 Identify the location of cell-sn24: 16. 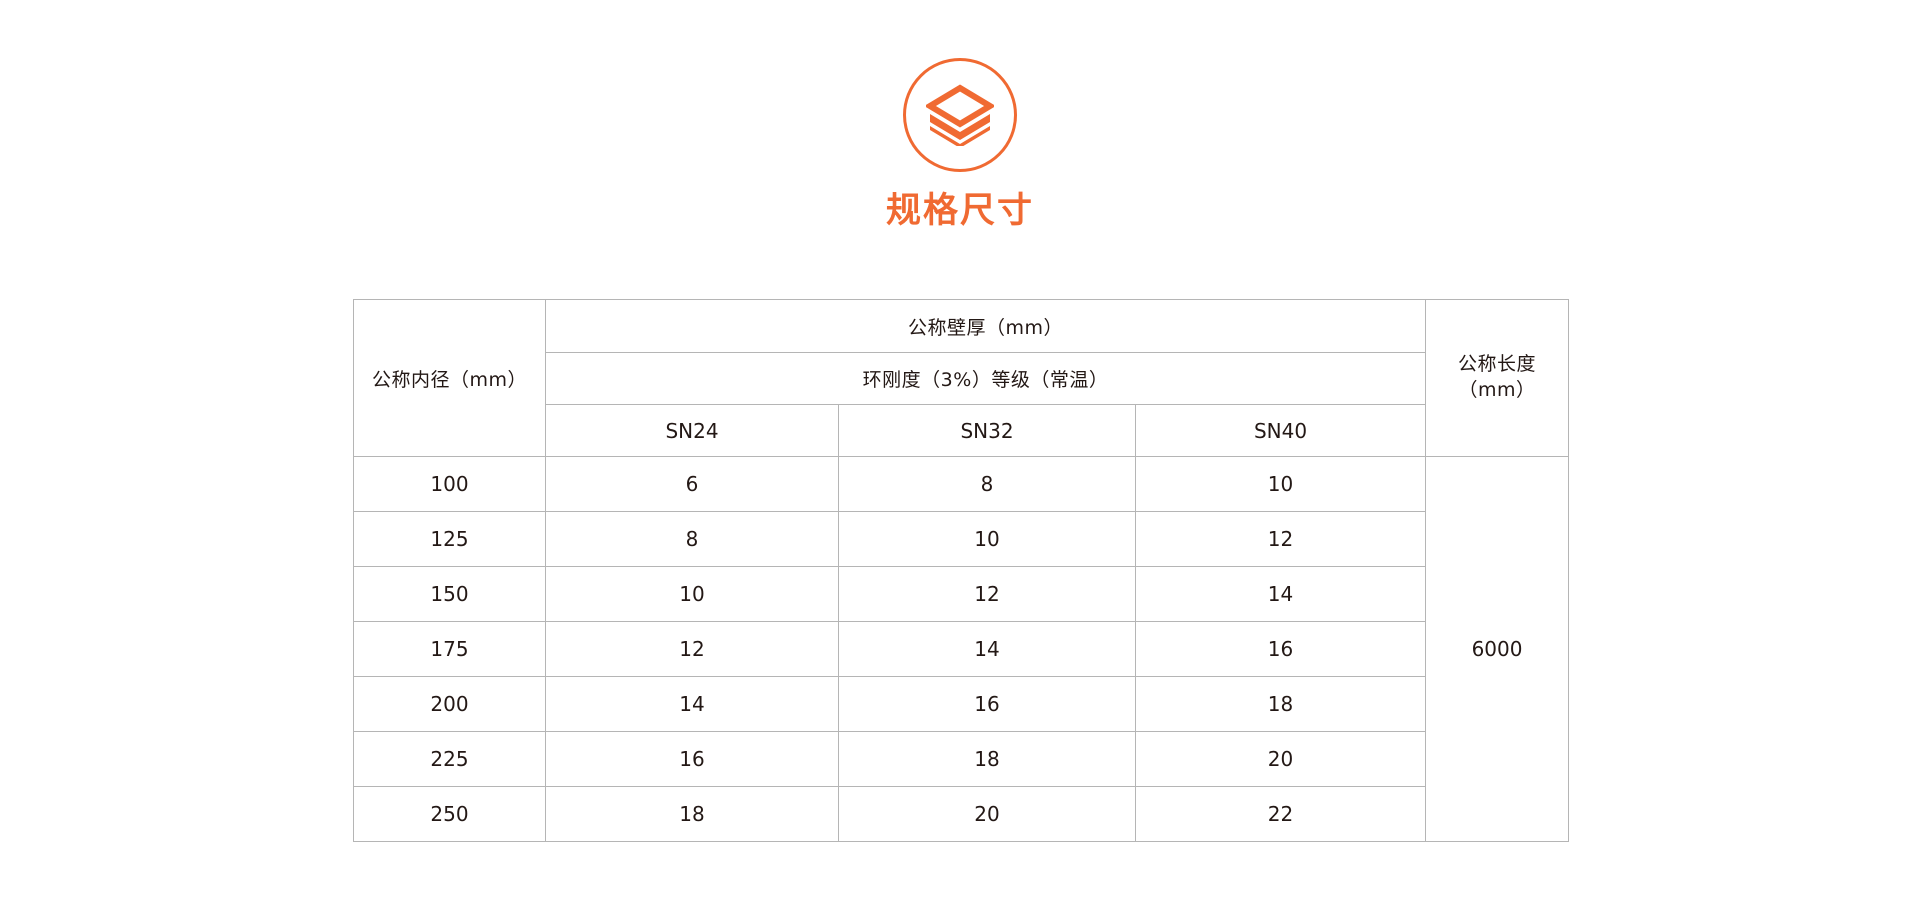
(692, 759).